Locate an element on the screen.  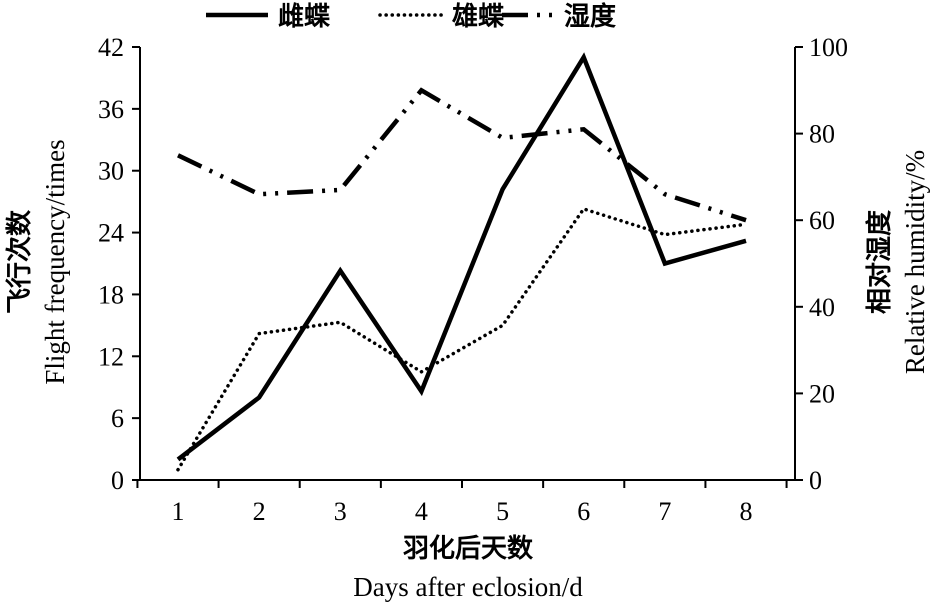
left-y-tick-label: 24 is located at coordinates (111, 233).